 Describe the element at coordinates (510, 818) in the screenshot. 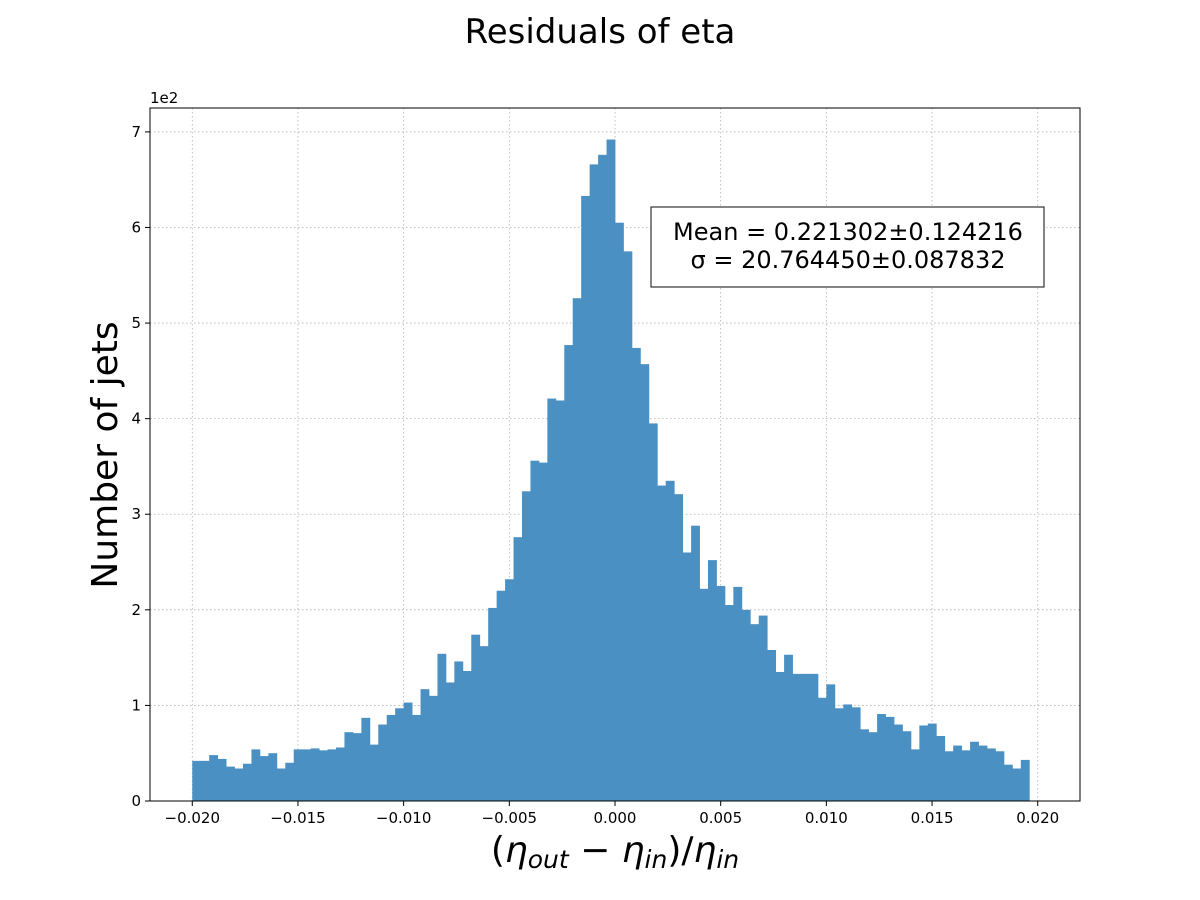

I see `x-tick-label: −0.005` at that location.